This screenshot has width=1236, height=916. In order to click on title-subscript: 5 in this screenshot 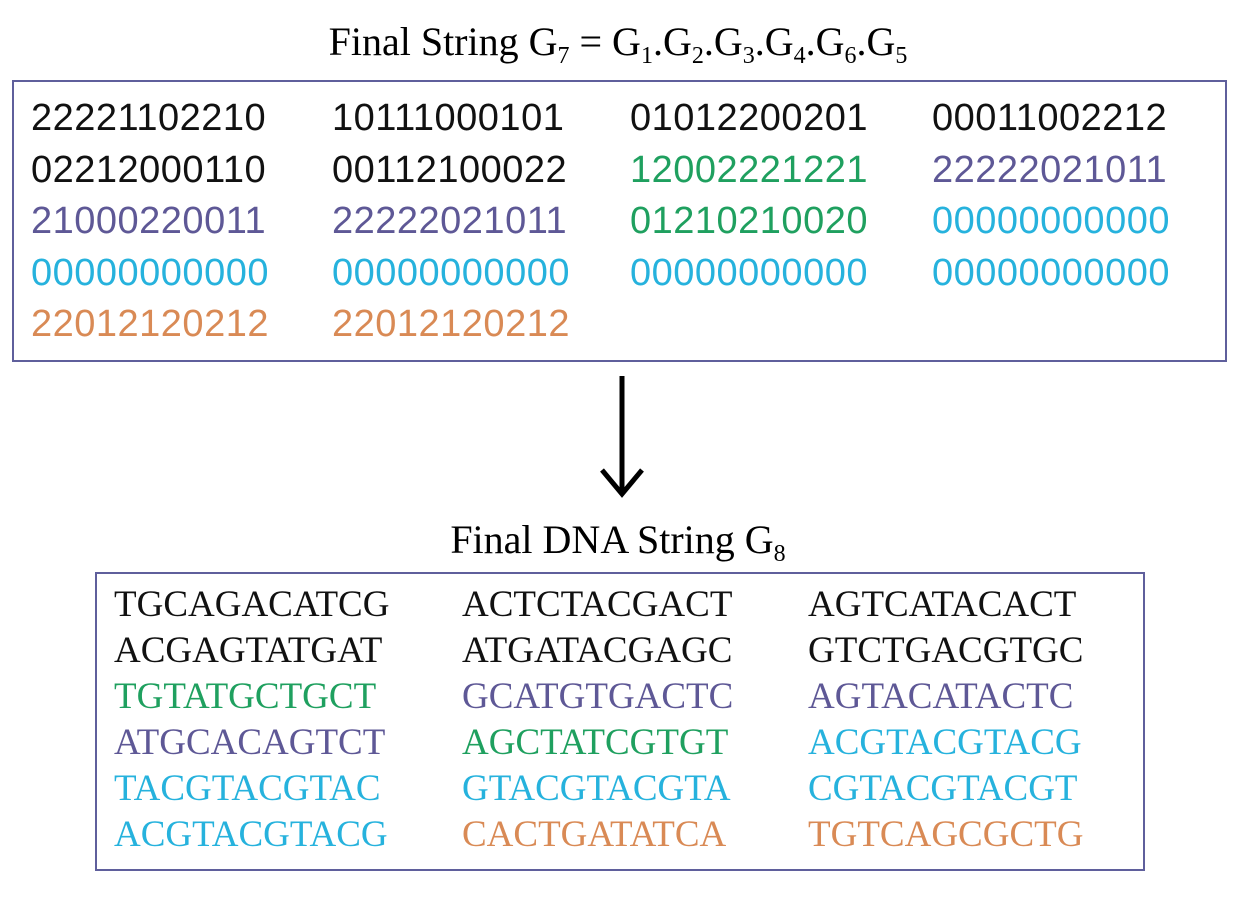, I will do `click(901, 56)`.